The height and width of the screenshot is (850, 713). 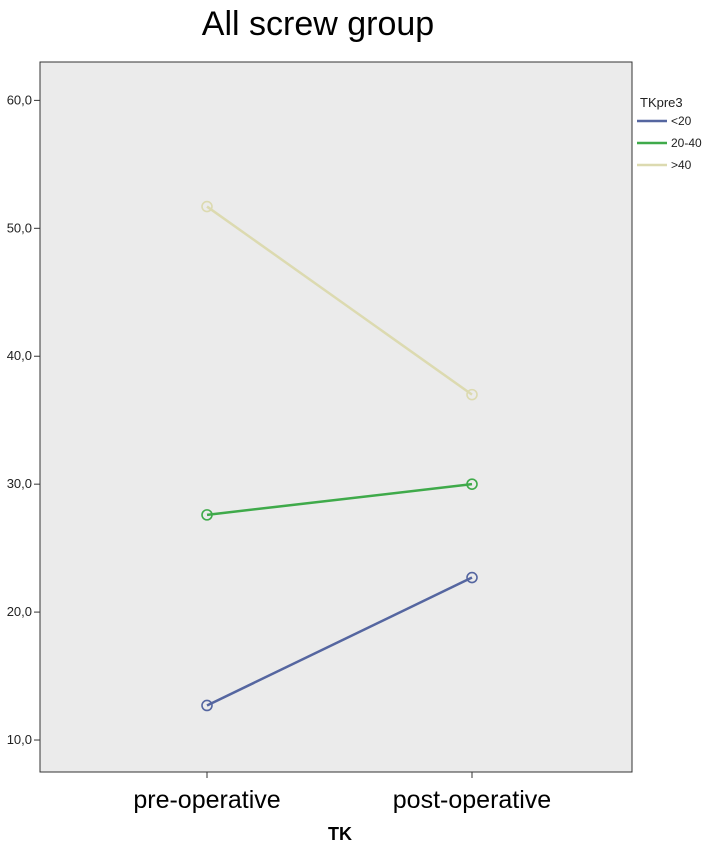 I want to click on legend-entry-label: >40, so click(x=681, y=165).